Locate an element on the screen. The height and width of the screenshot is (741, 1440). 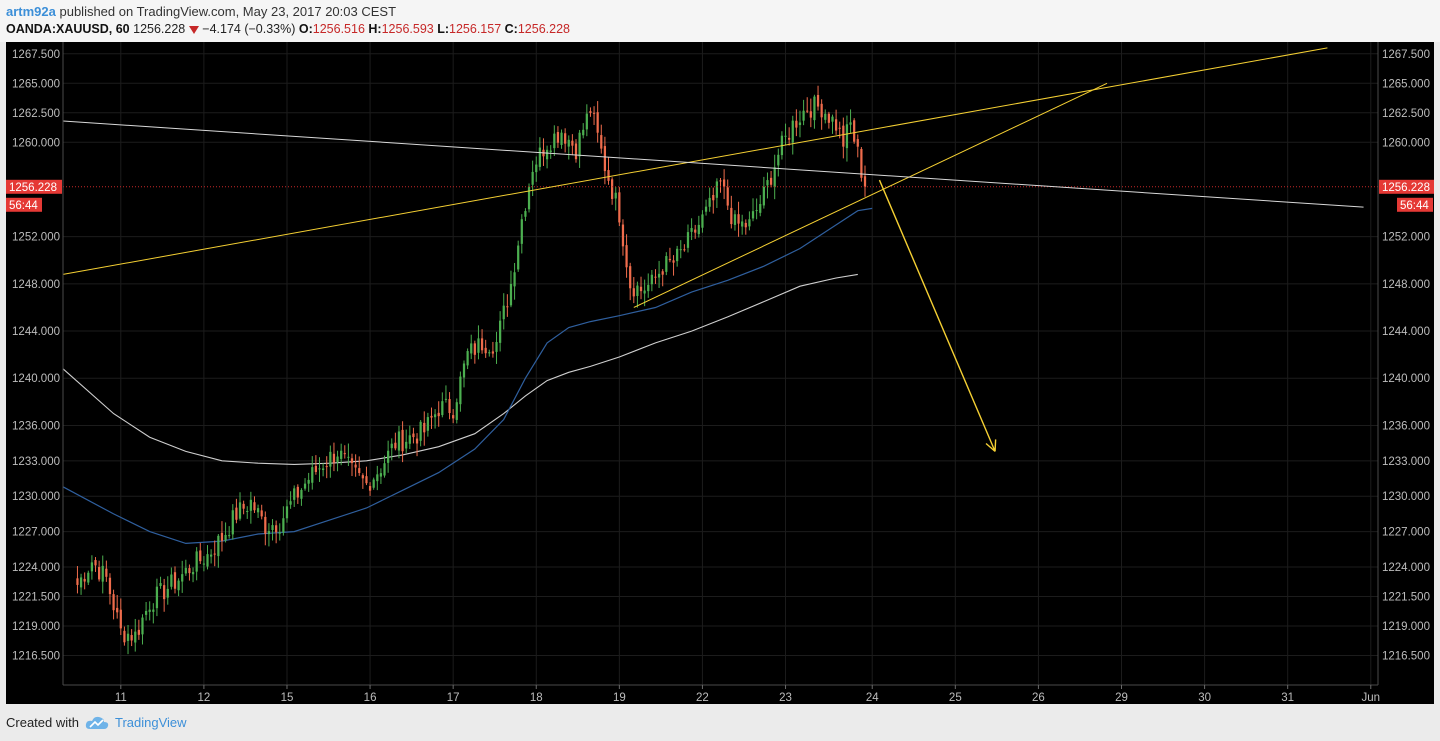
y-tick-label-right: 1267.500 is located at coordinates (1406, 55).